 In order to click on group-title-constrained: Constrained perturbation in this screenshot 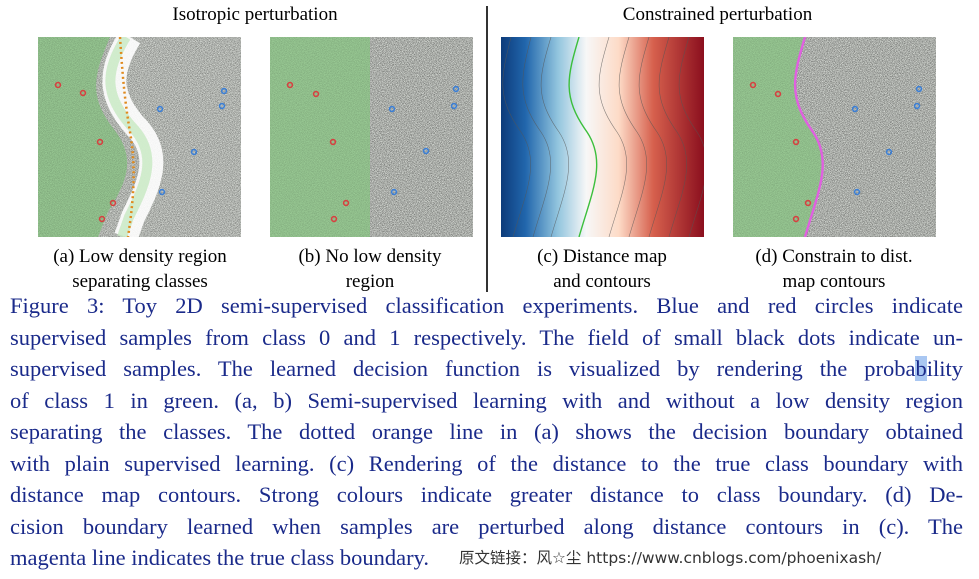, I will do `click(717, 14)`.